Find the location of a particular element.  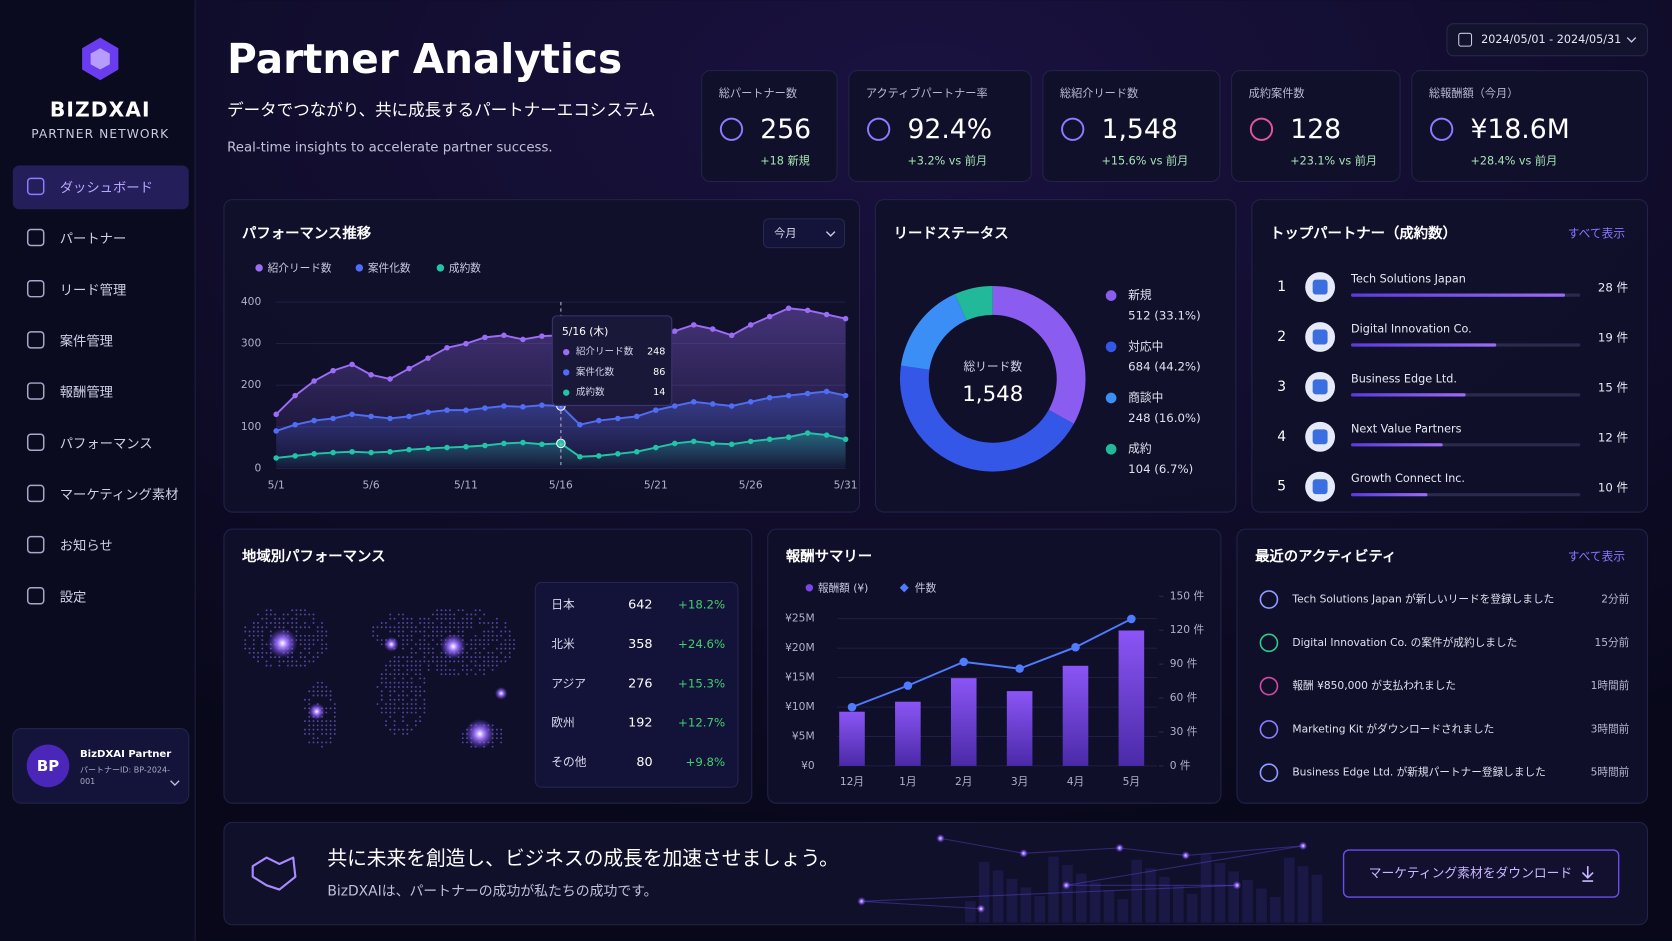

rank: 3 is located at coordinates (1281, 387).